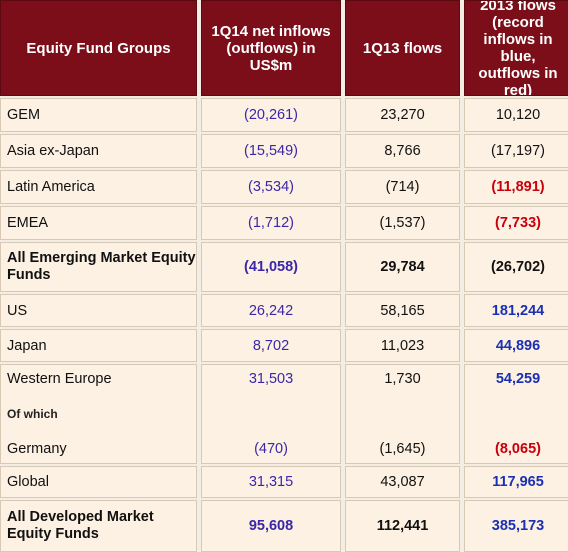 This screenshot has height=552, width=568. I want to click on us-1q13: 58,165, so click(402, 310).